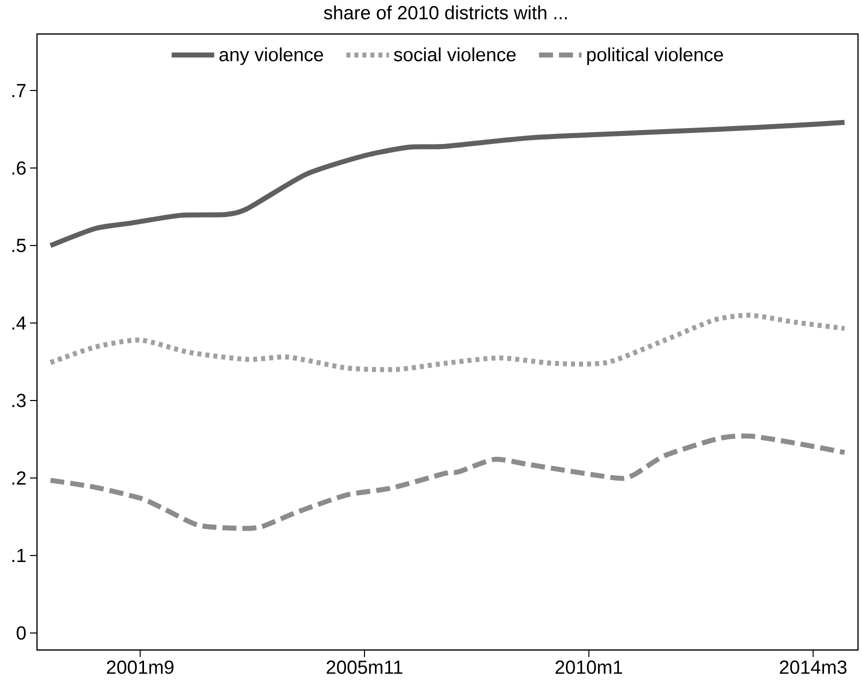 The image size is (862, 692). I want to click on legend-label: political violence, so click(655, 56).